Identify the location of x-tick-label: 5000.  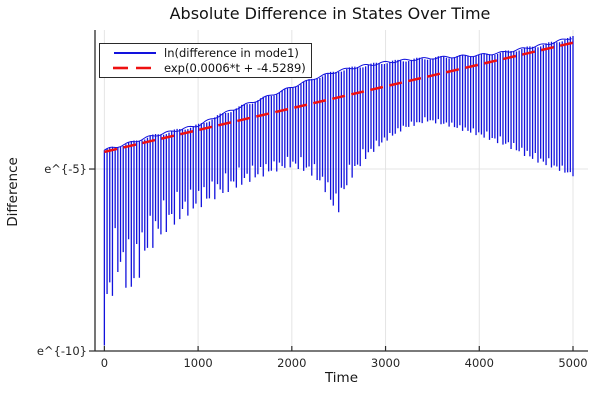
(572, 363).